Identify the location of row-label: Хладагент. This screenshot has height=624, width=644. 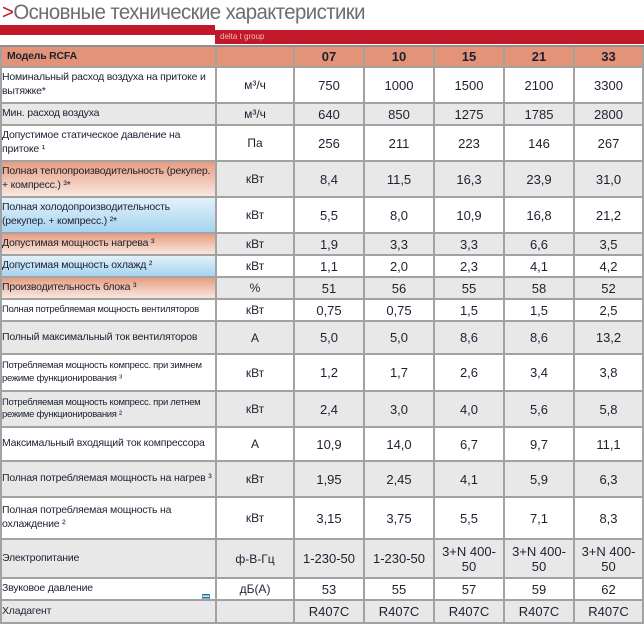
(27, 610).